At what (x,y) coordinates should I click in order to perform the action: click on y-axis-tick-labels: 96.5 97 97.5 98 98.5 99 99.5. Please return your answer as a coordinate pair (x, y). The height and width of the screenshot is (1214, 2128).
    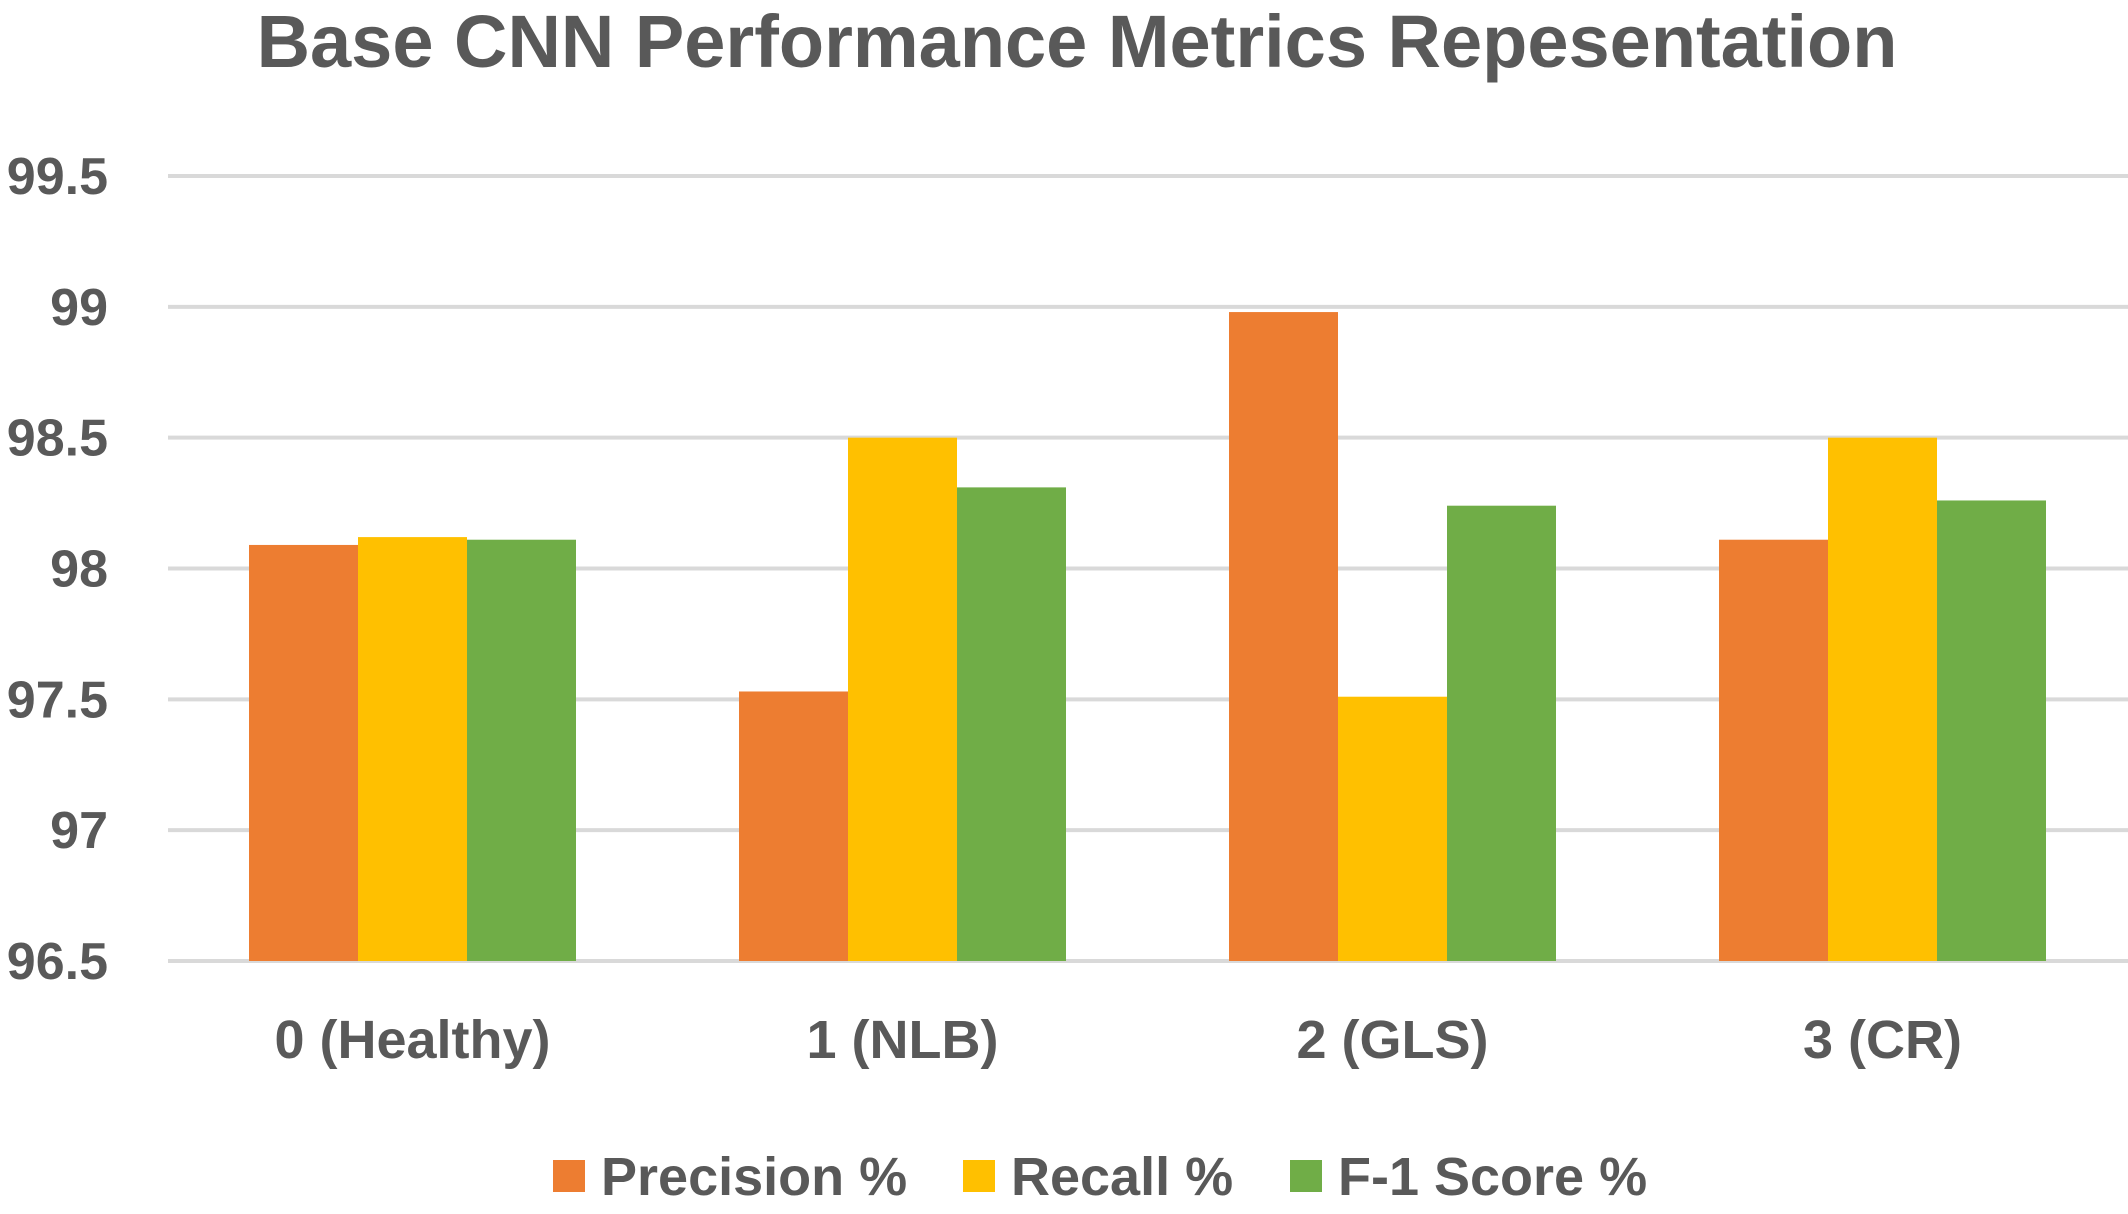
    Looking at the image, I should click on (57, 569).